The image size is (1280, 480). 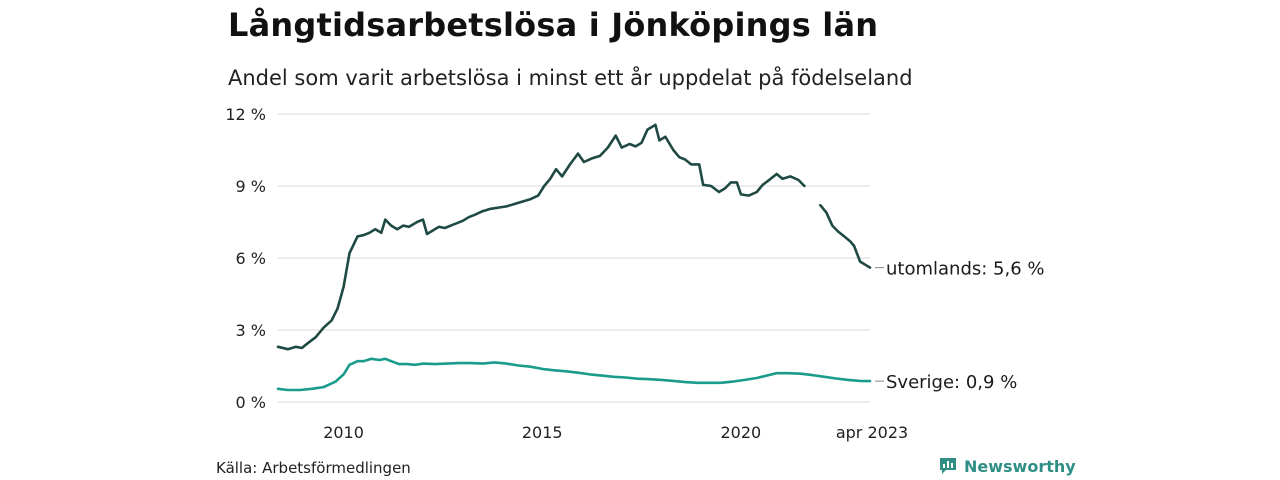 What do you see at coordinates (615, 432) in the screenshot?
I see `x-axis-ticks: 2010 2015 2020 apr 2023` at bounding box center [615, 432].